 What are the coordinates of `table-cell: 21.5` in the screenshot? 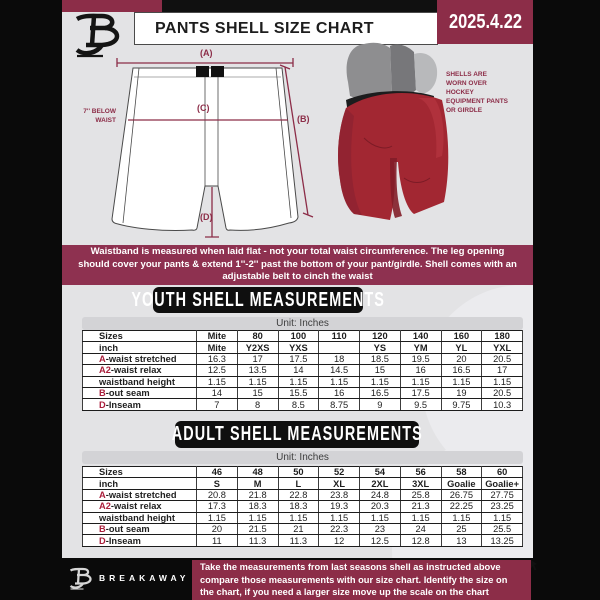 It's located at (257, 529).